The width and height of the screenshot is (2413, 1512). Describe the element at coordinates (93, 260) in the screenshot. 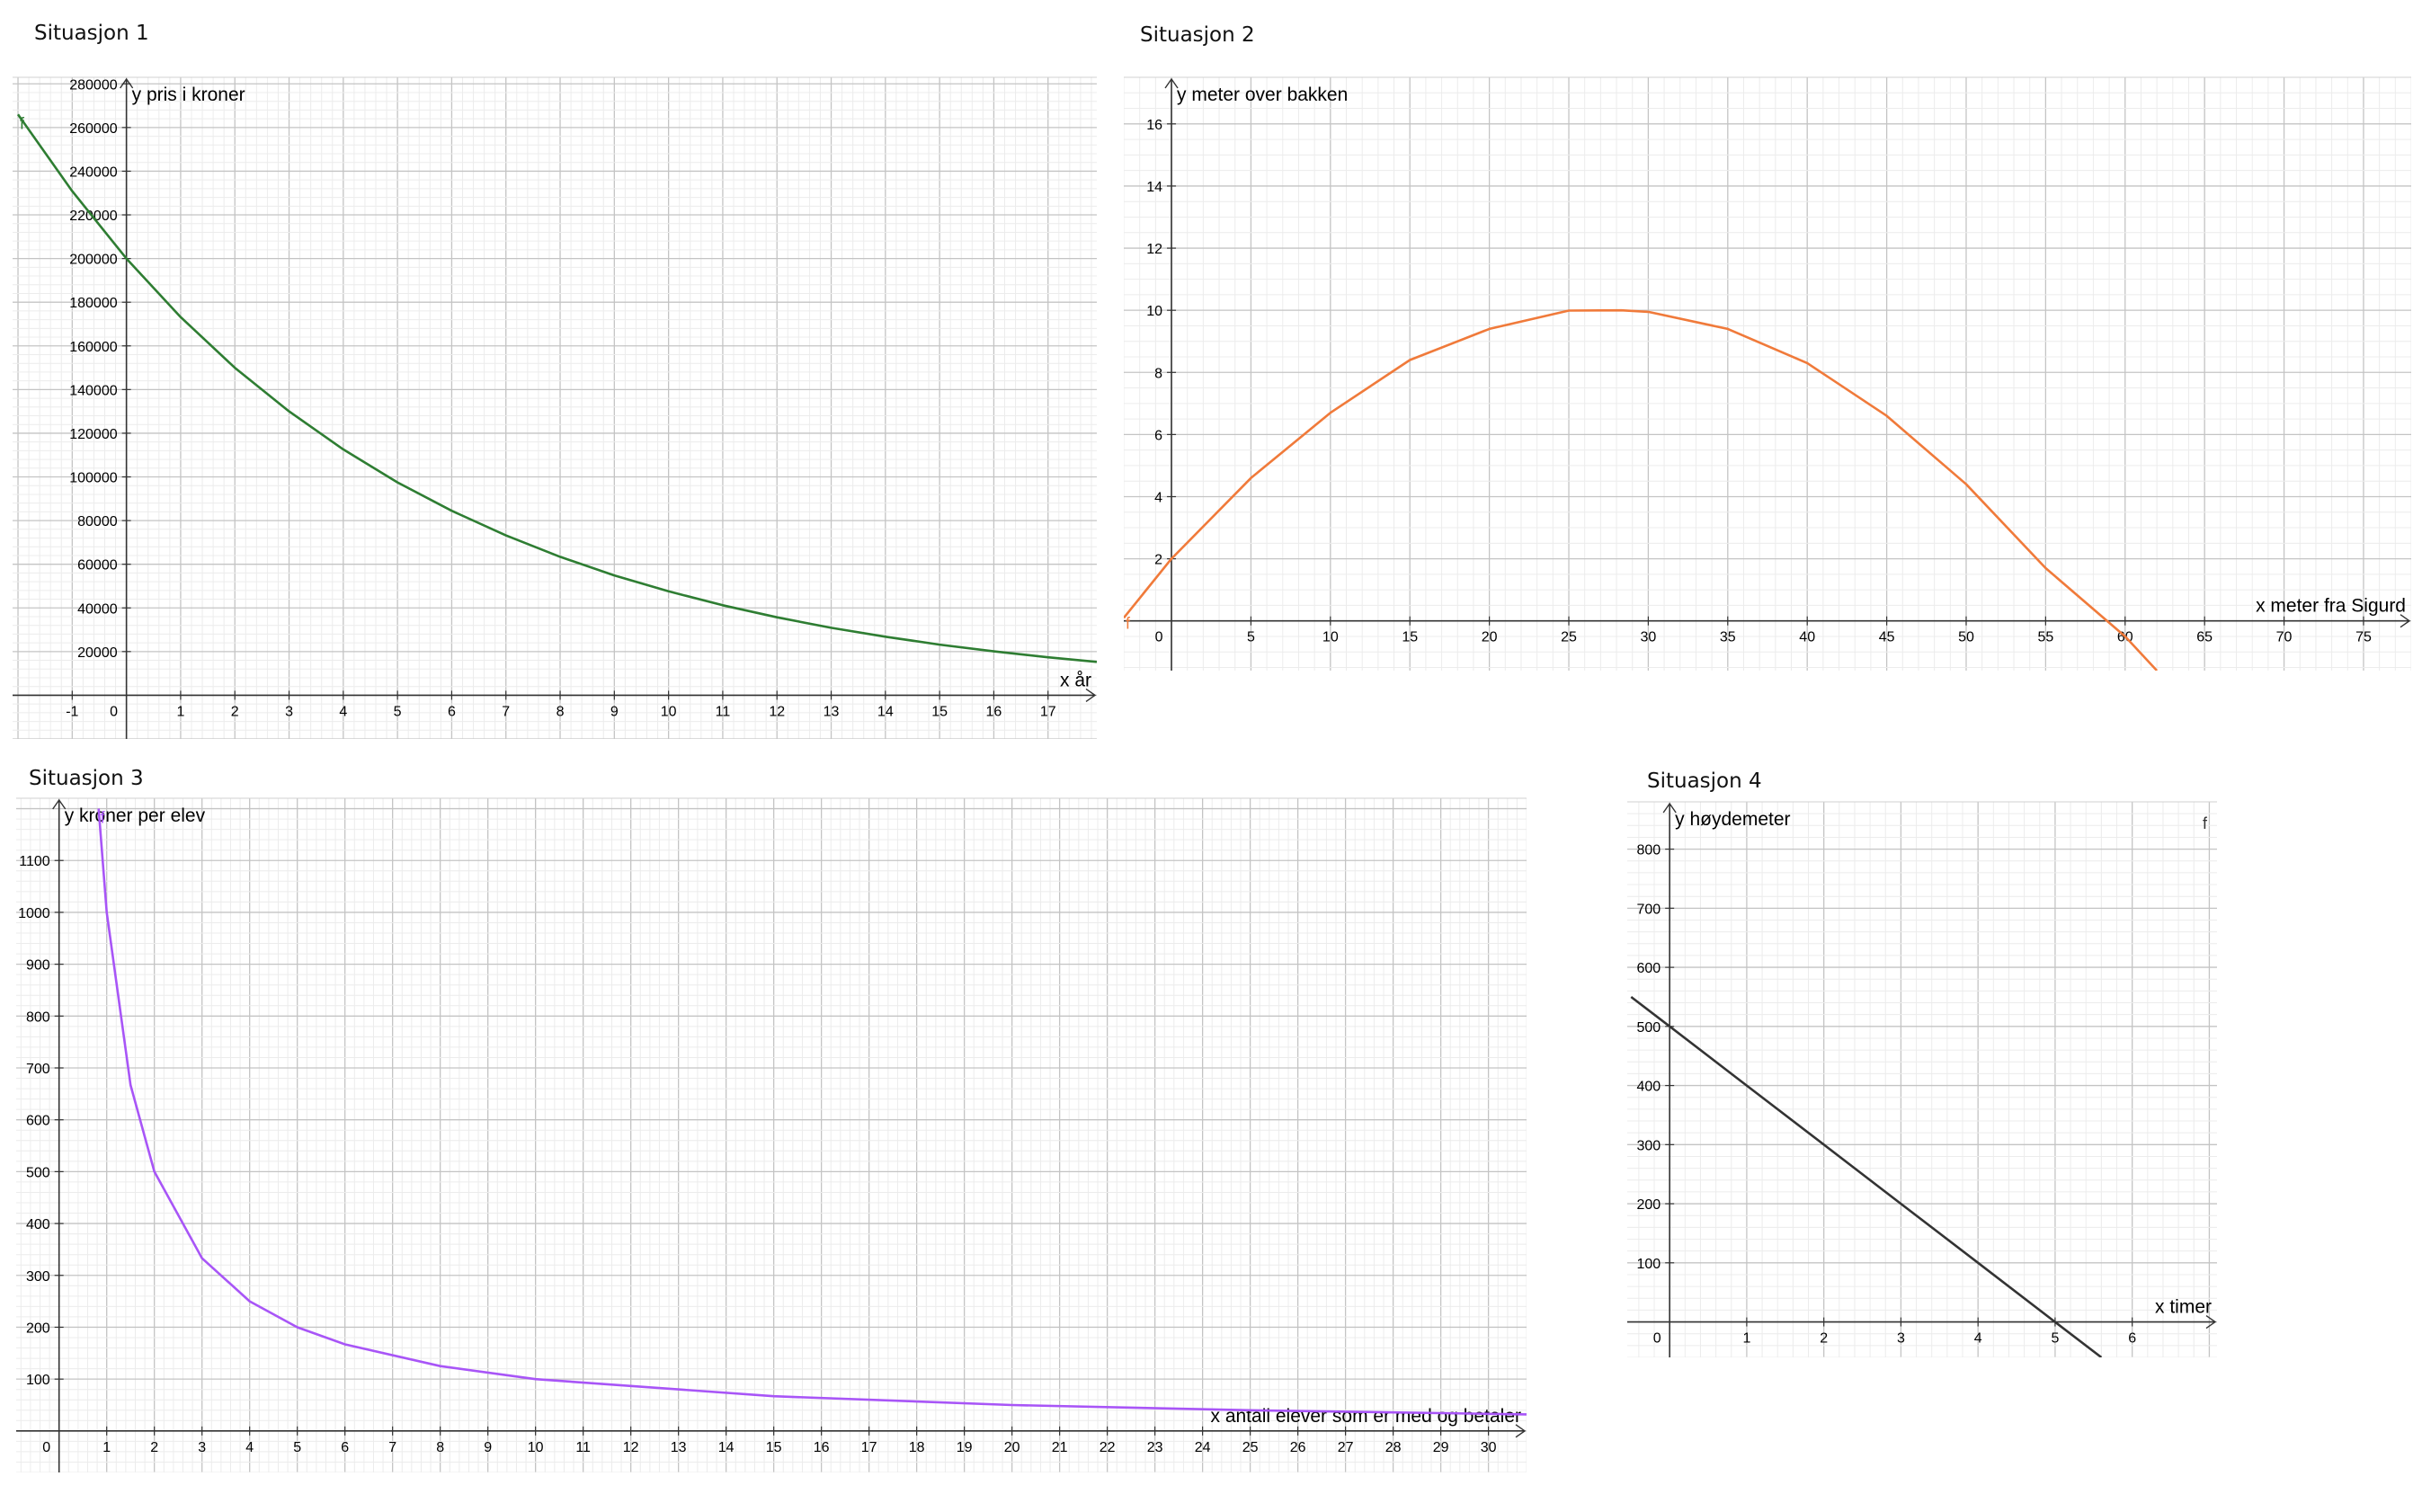

I see `y-tick-label: 200000` at that location.